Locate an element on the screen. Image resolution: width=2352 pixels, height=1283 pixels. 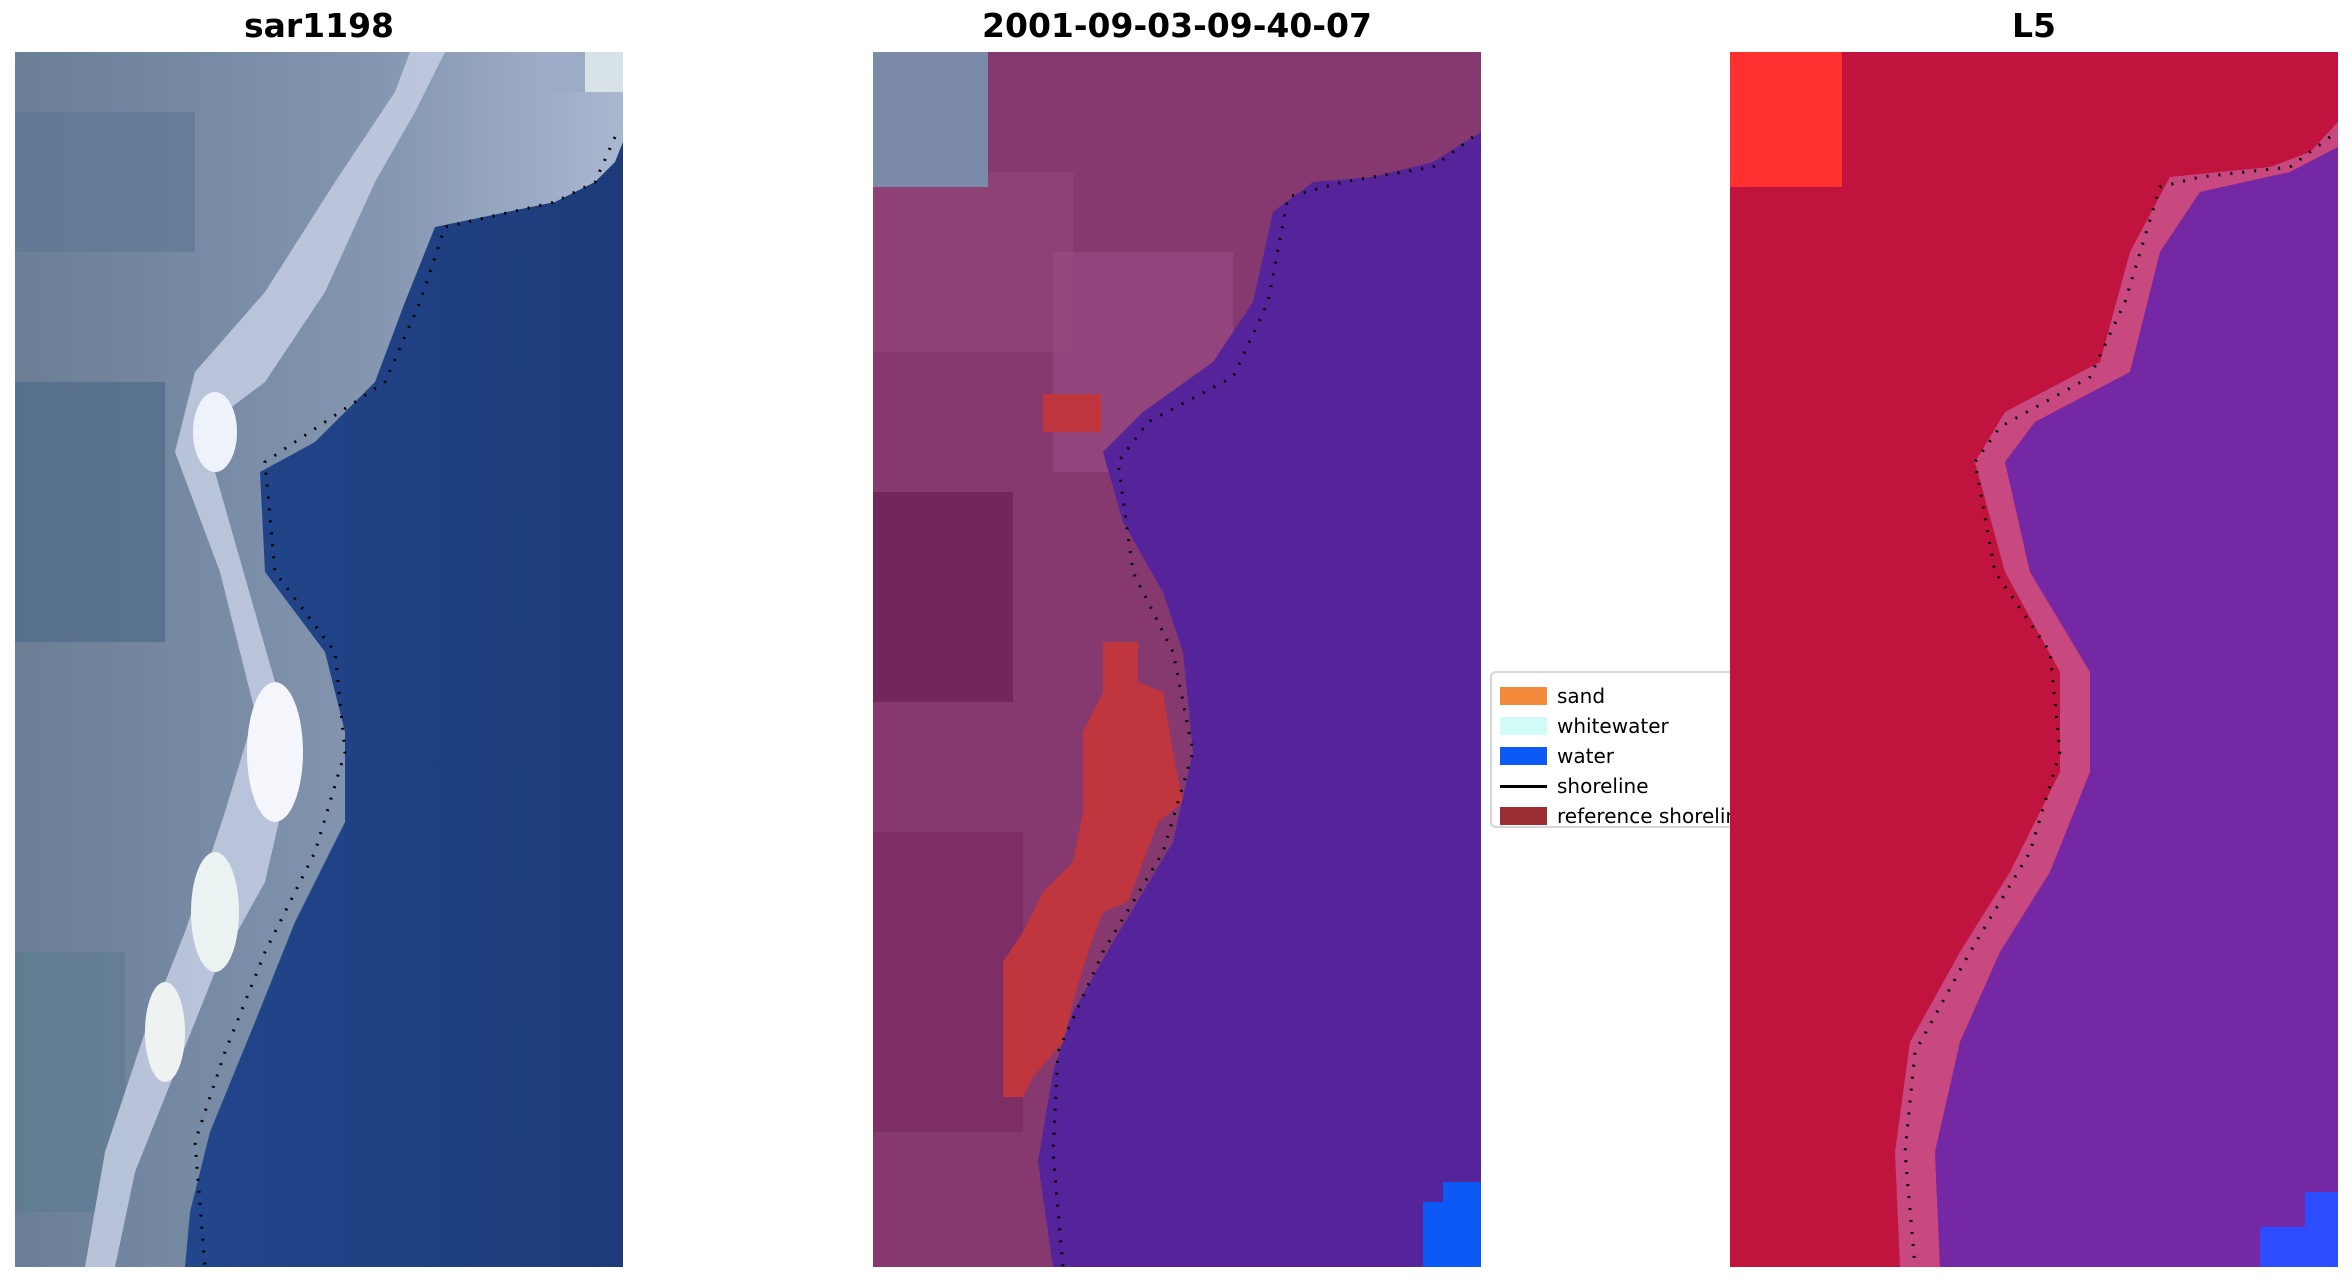
legend-swatch-water is located at coordinates (1523, 756).